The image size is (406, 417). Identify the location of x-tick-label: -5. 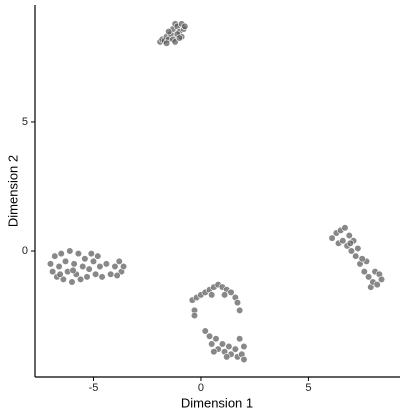
(94, 388).